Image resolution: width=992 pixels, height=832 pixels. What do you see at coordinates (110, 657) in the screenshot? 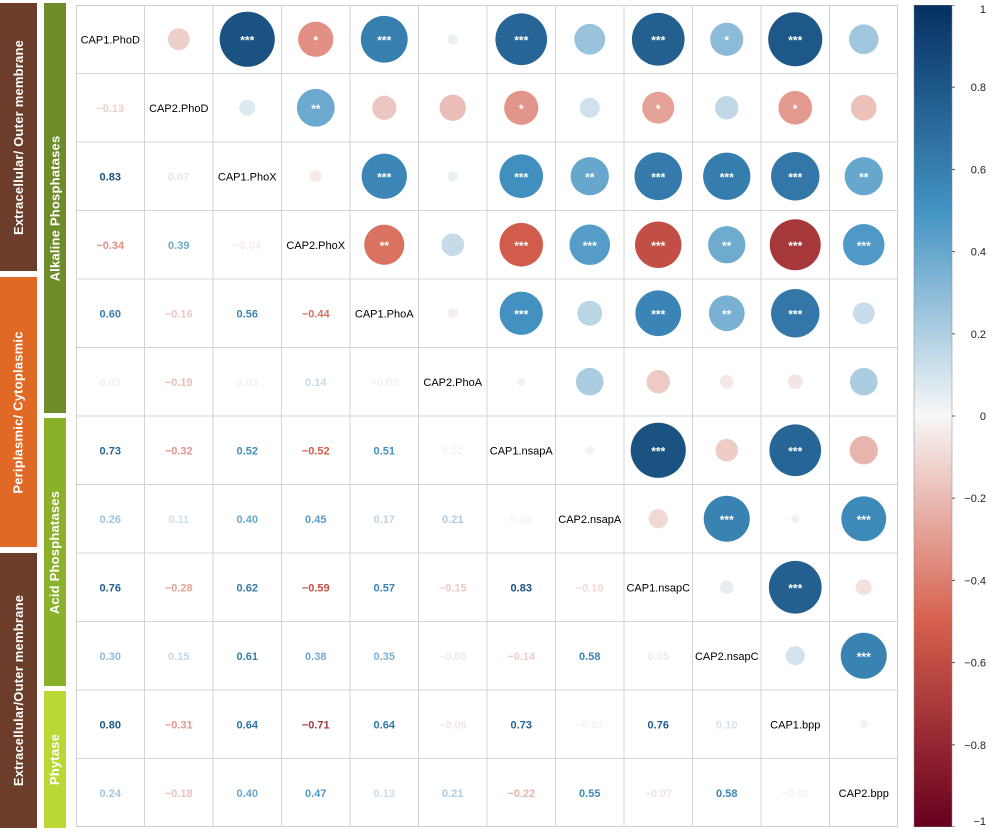
I see `correlation-value: 0.30` at bounding box center [110, 657].